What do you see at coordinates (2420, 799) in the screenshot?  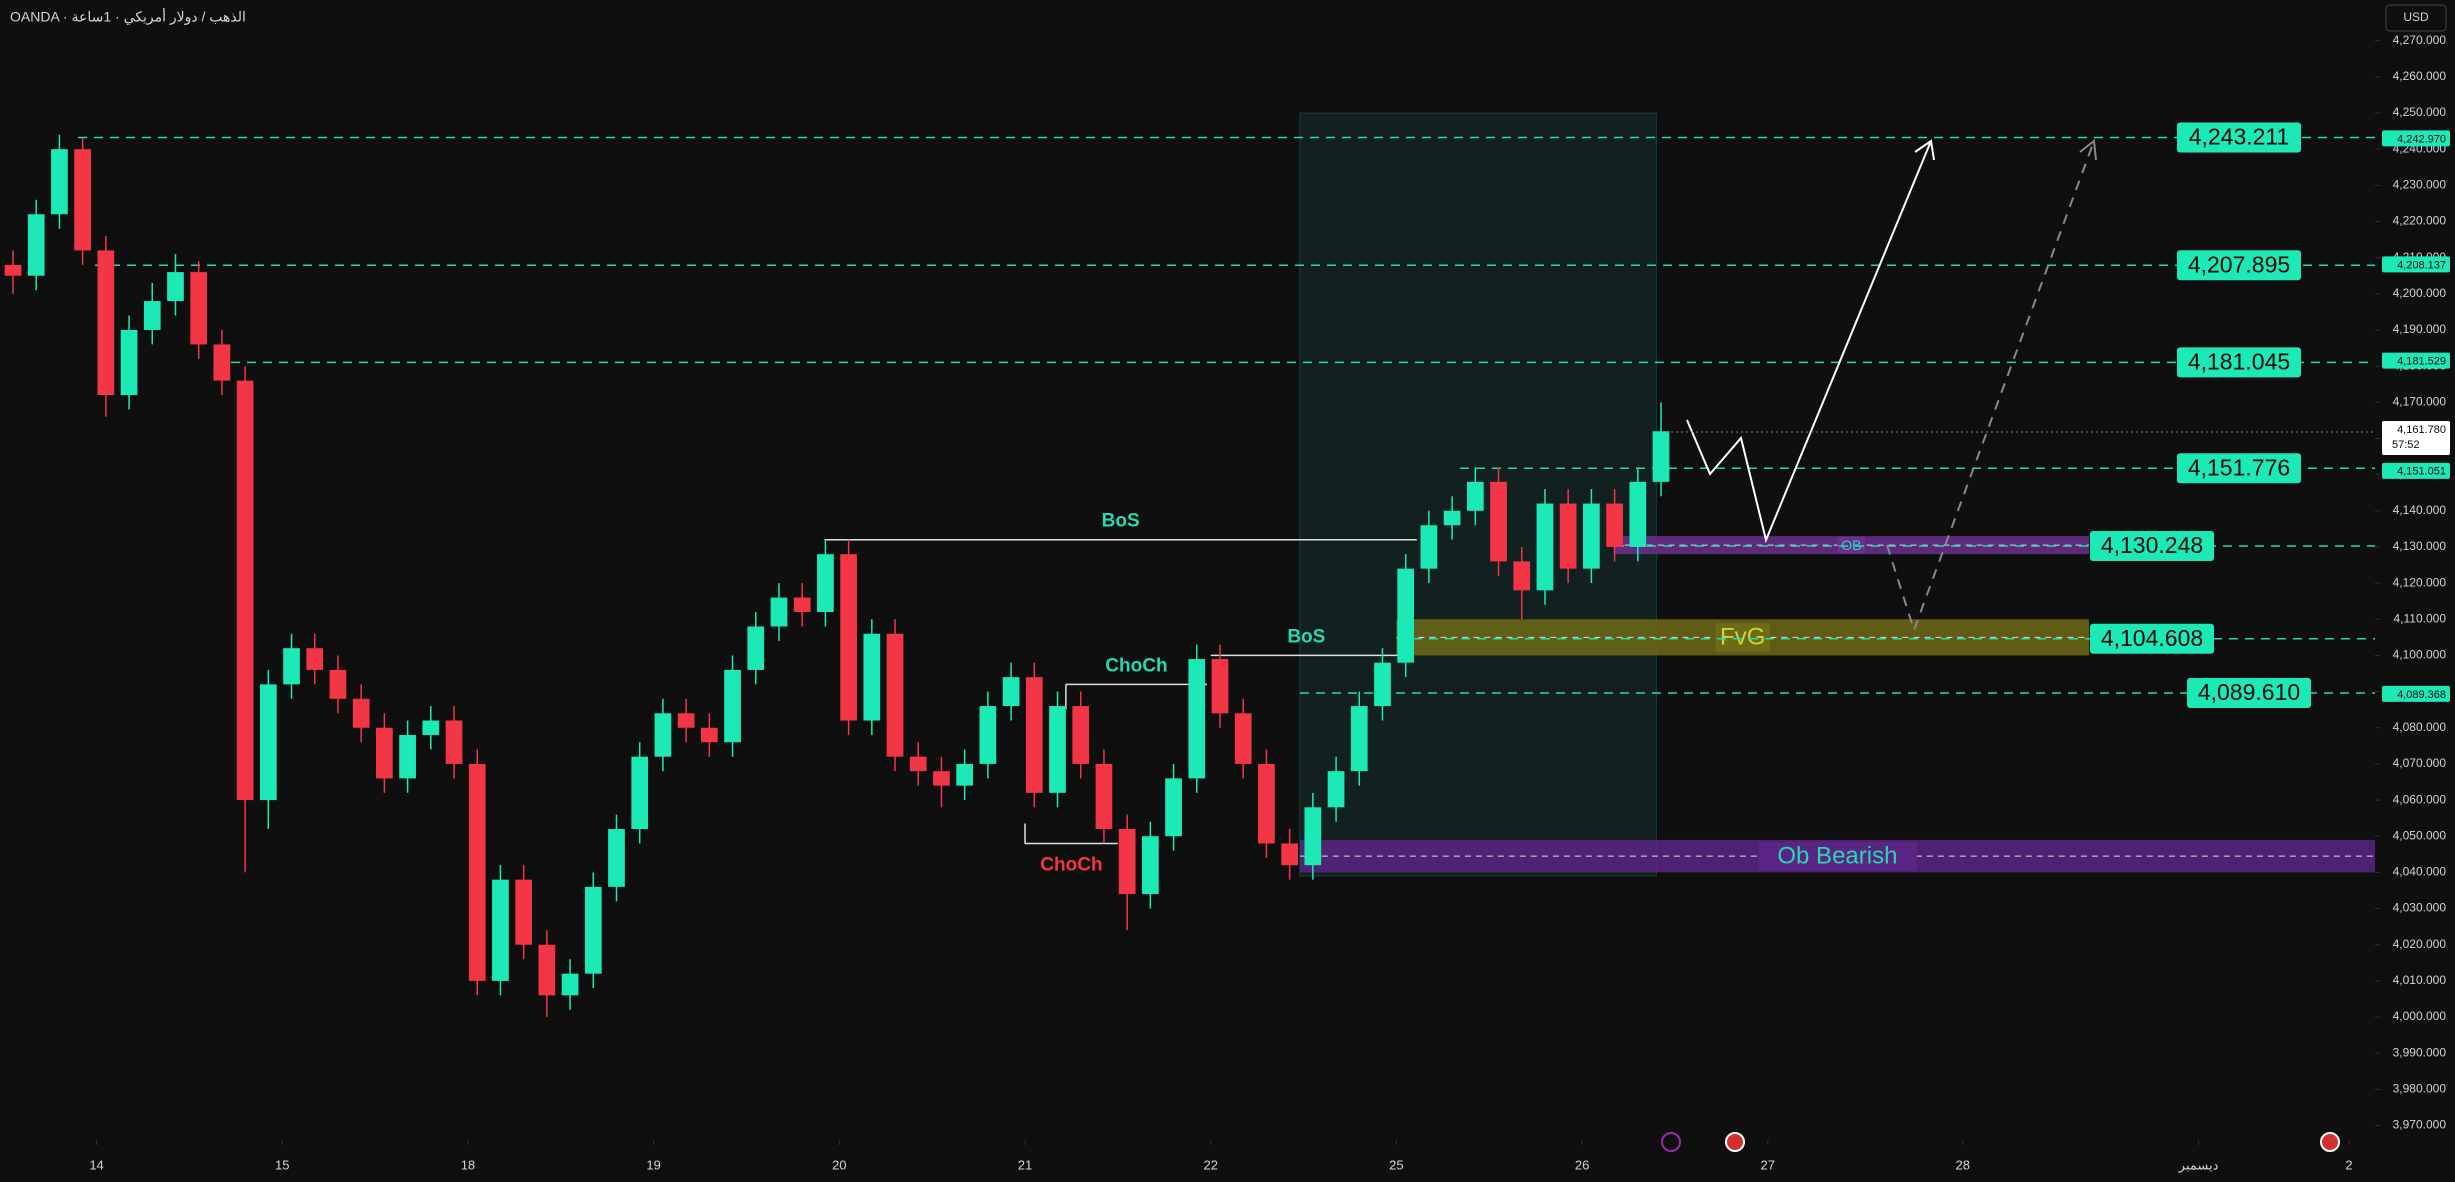 I see `y-tick-label: 4,060.000` at bounding box center [2420, 799].